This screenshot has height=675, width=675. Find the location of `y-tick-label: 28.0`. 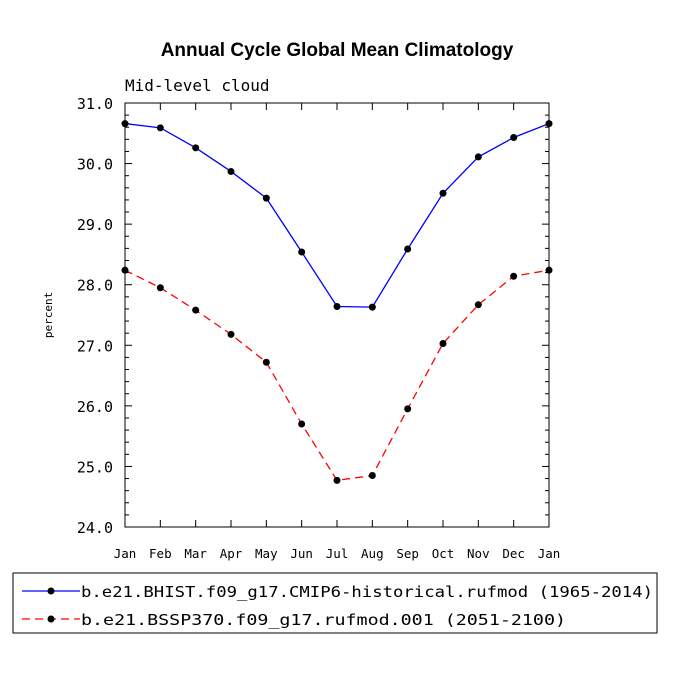

y-tick-label: 28.0 is located at coordinates (95, 286).